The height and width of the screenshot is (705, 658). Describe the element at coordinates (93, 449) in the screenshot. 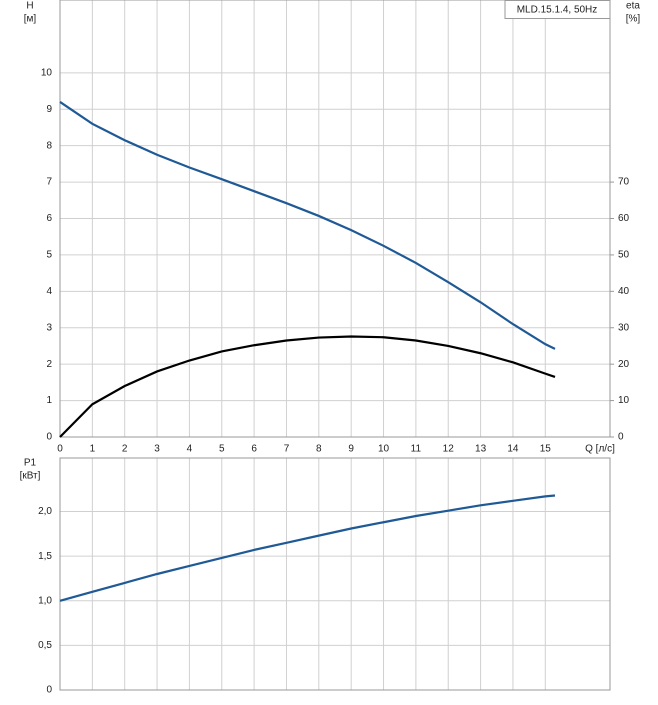

I see `x-tick-label: 1` at that location.